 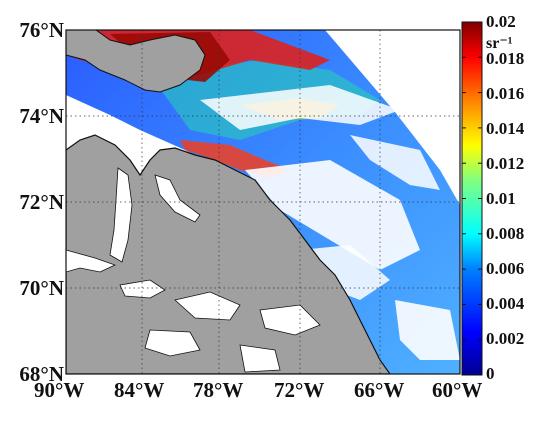 I want to click on lon-label-84w: 84°W, so click(x=139, y=390).